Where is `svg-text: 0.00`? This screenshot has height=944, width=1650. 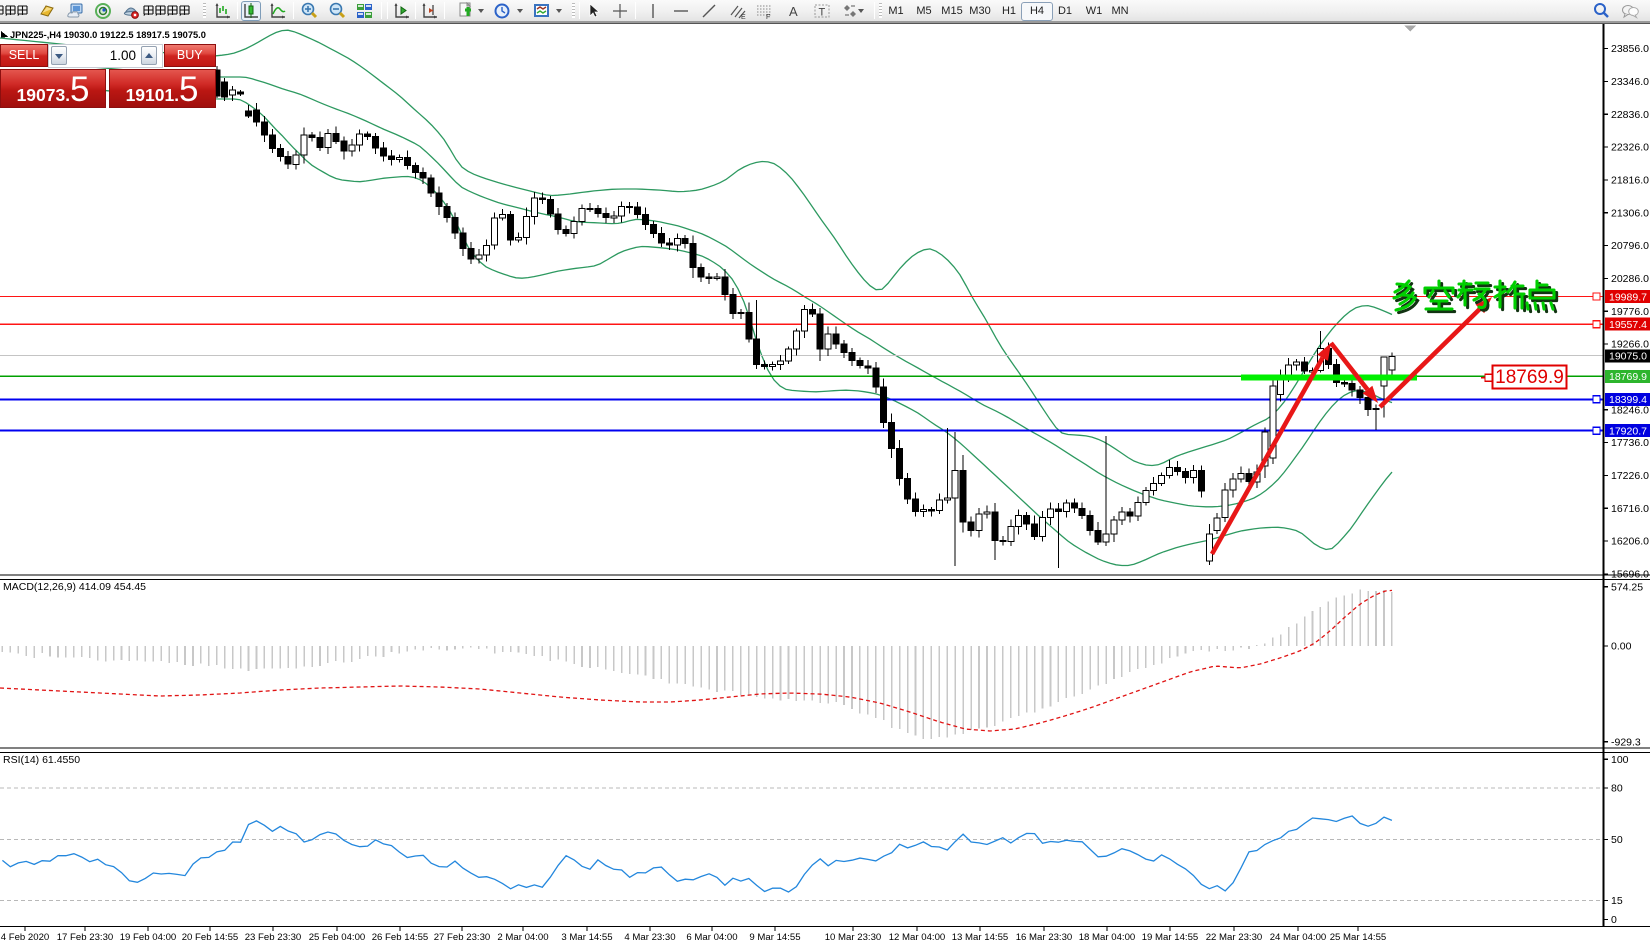
svg-text: 0.00 is located at coordinates (1621, 647).